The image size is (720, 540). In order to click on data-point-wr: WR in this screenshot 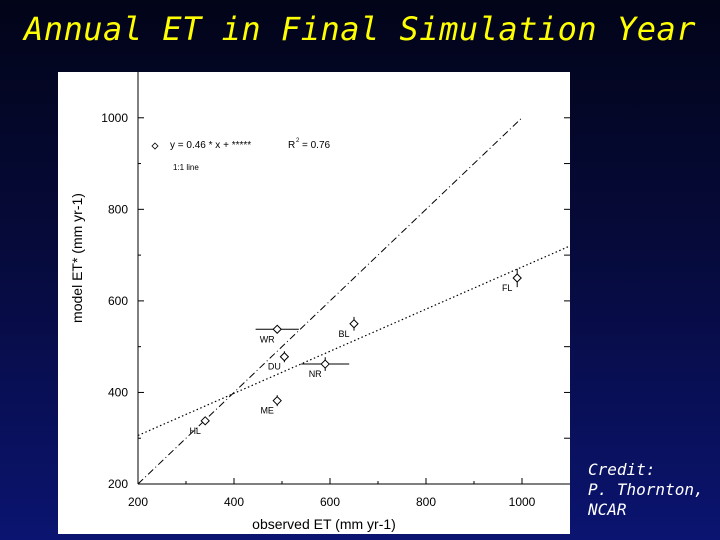, I will do `click(277, 334)`.